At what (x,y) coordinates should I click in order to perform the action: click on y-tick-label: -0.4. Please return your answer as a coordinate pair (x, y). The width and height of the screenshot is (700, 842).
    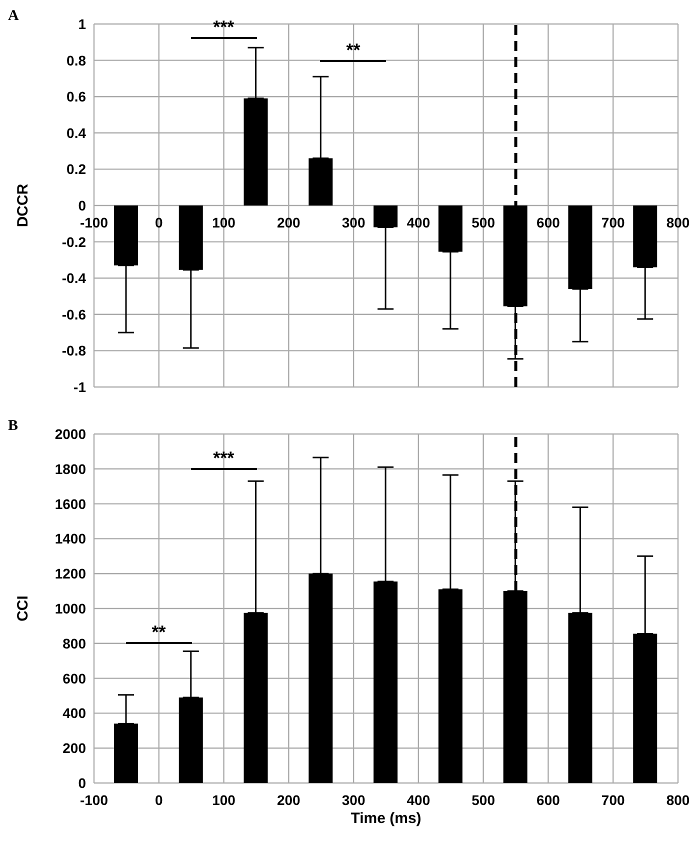
    Looking at the image, I should click on (74, 278).